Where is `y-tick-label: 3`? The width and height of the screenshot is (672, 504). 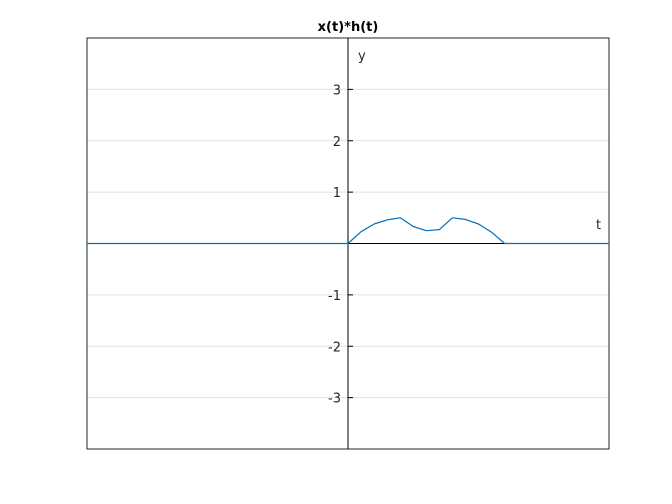
y-tick-label: 3 is located at coordinates (337, 90).